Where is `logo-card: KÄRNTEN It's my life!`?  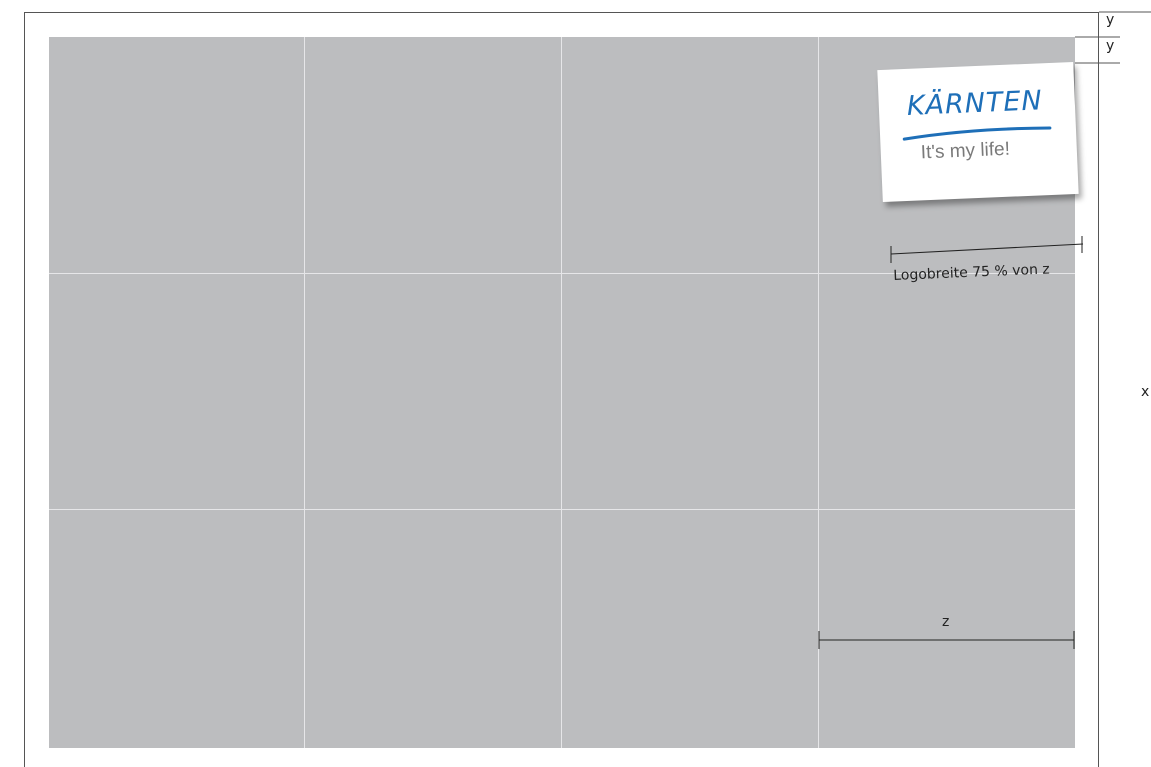
logo-card: KÄRNTEN It's my life! is located at coordinates (978, 132).